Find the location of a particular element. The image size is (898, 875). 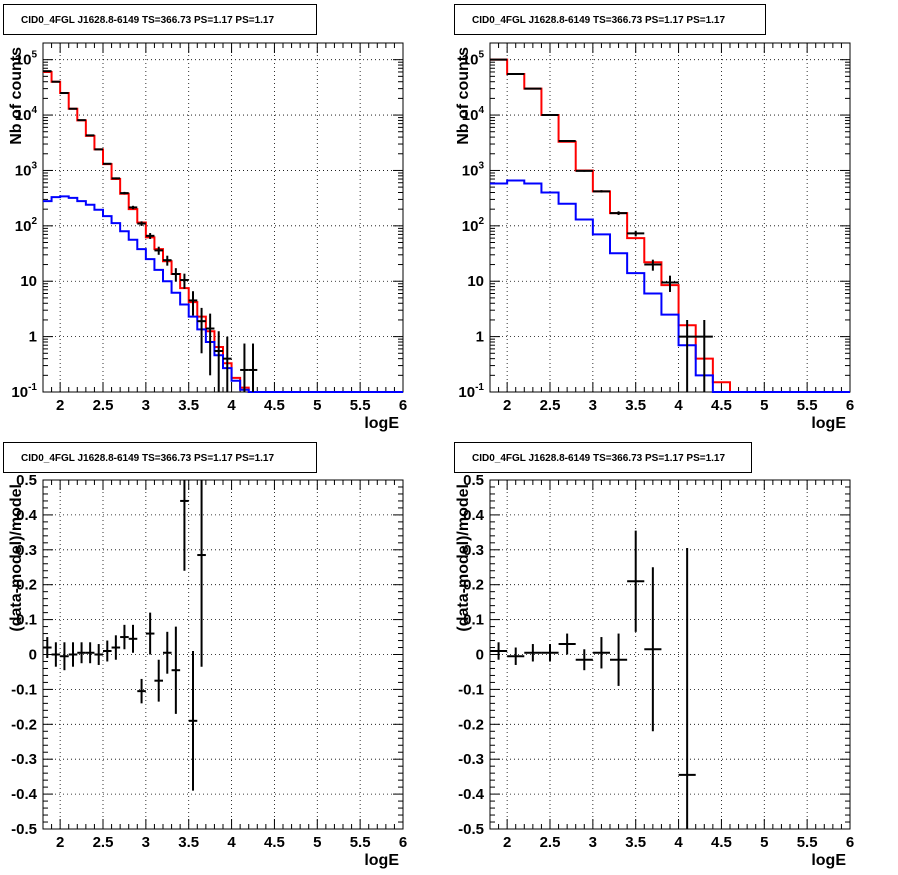

y-tick-label: 10⁴ is located at coordinates (473, 114).